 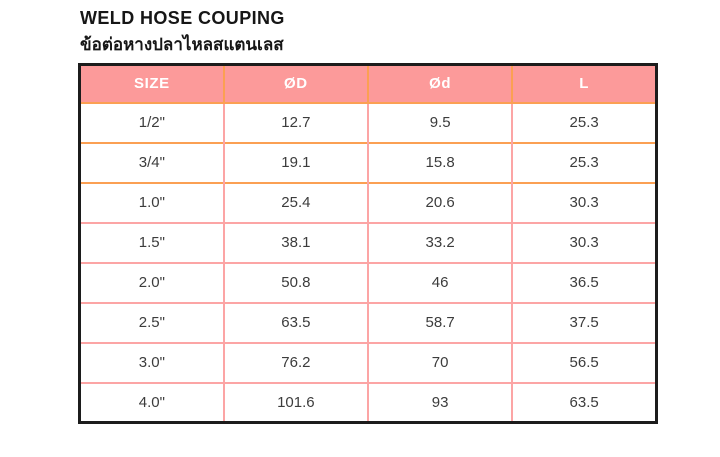 What do you see at coordinates (439, 162) in the screenshot?
I see `table-cell: 15.8` at bounding box center [439, 162].